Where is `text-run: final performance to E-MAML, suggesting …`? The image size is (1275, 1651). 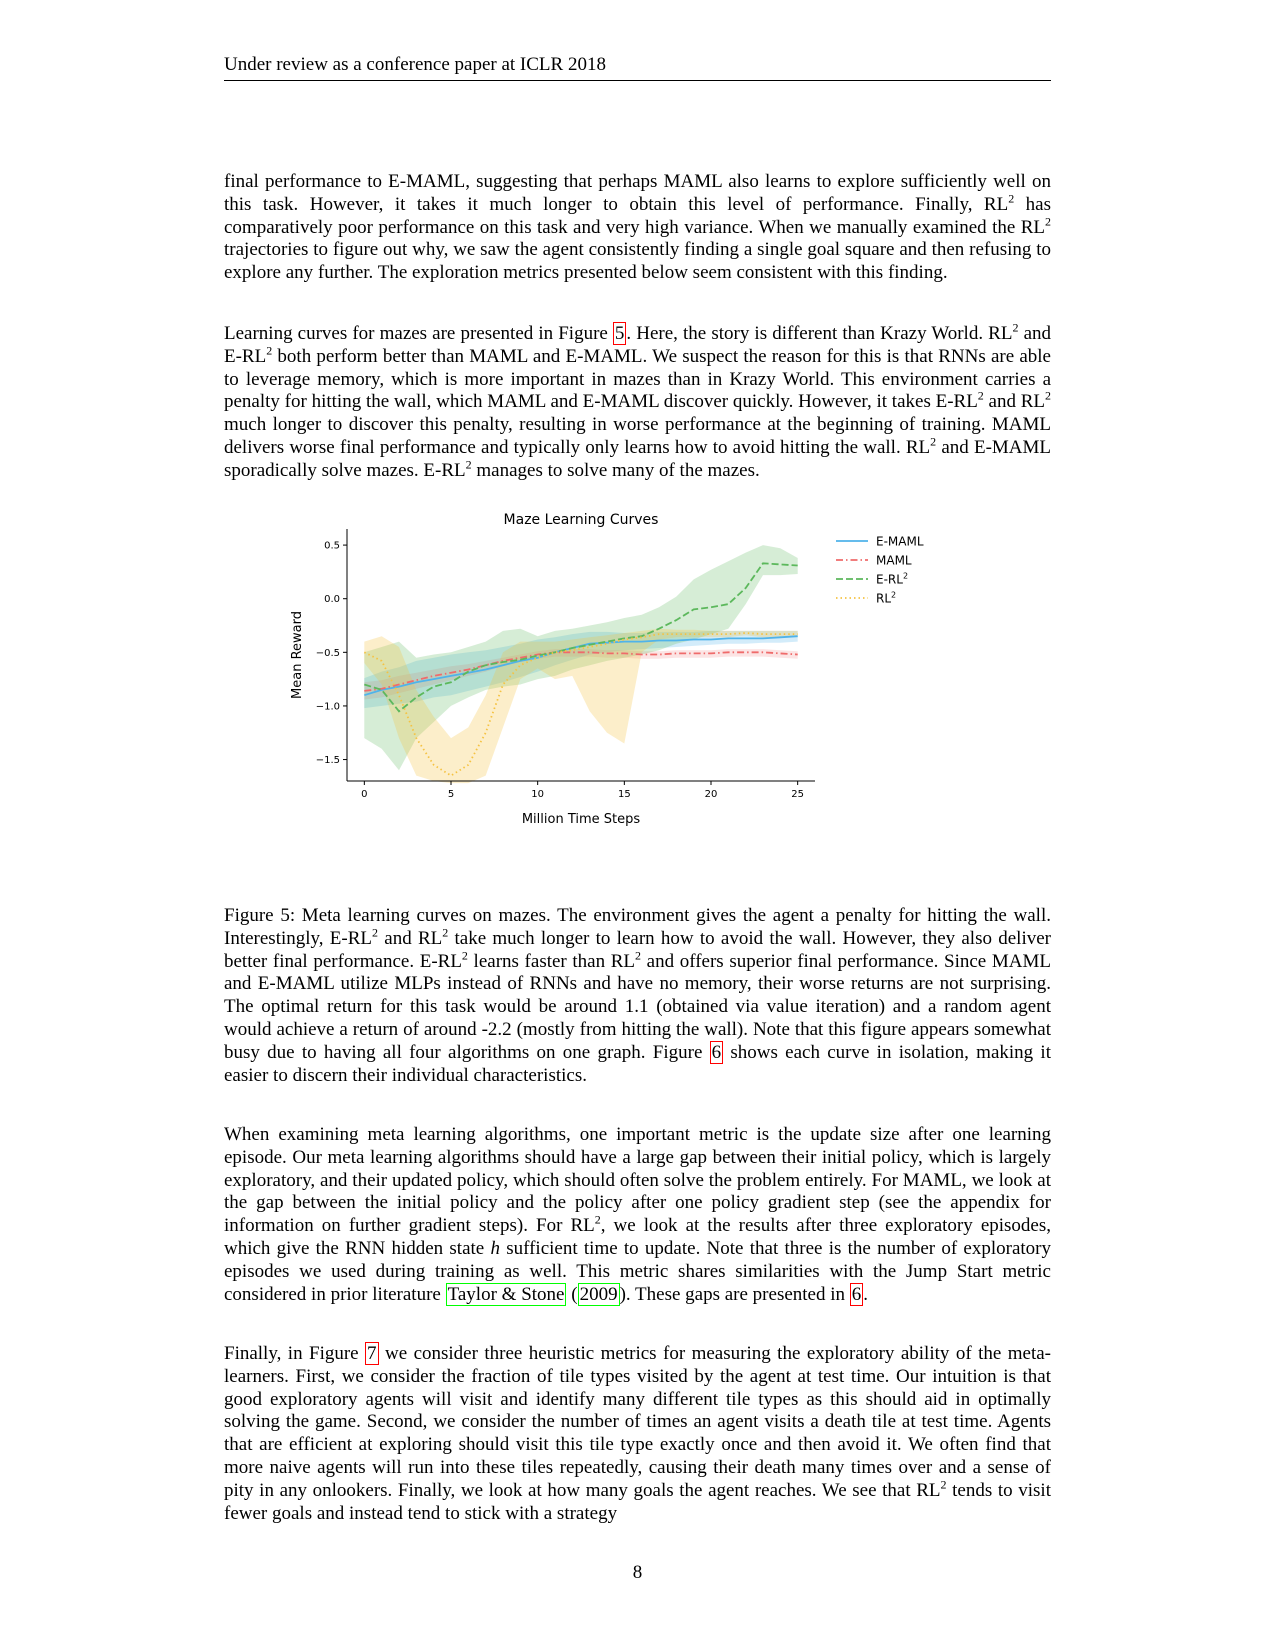
text-run: final performance to E-MAML, suggesting … is located at coordinates (637, 193).